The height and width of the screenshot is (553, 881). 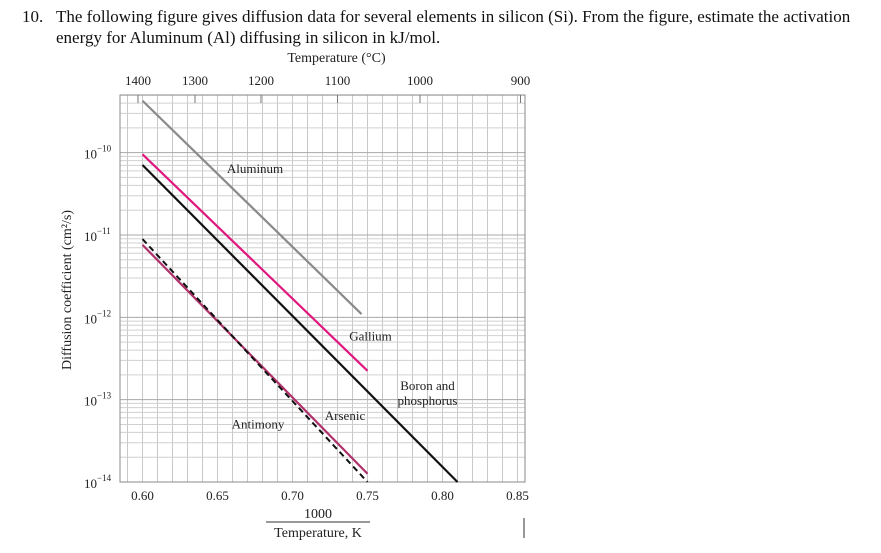 I want to click on series-line-antimony, so click(x=255, y=360).